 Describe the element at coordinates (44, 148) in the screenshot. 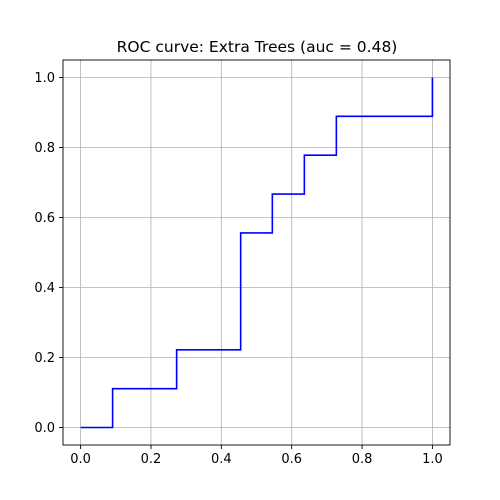

I see `y-tick-label: 0.8` at that location.